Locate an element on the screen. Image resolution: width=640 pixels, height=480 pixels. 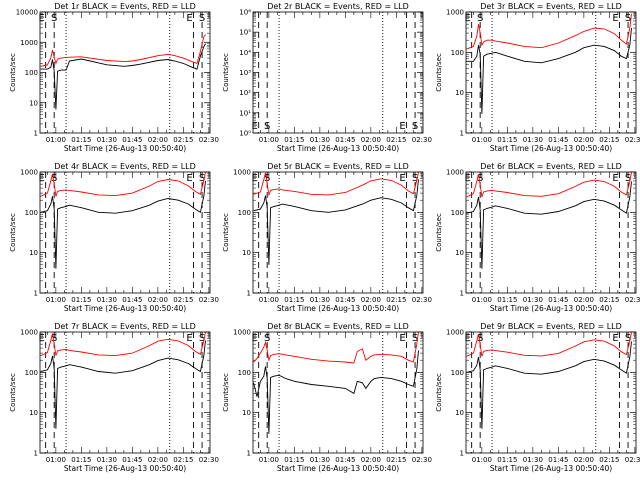
chart-title: Det 6r BLACK = Events, RED = LLD is located at coordinates (551, 166).